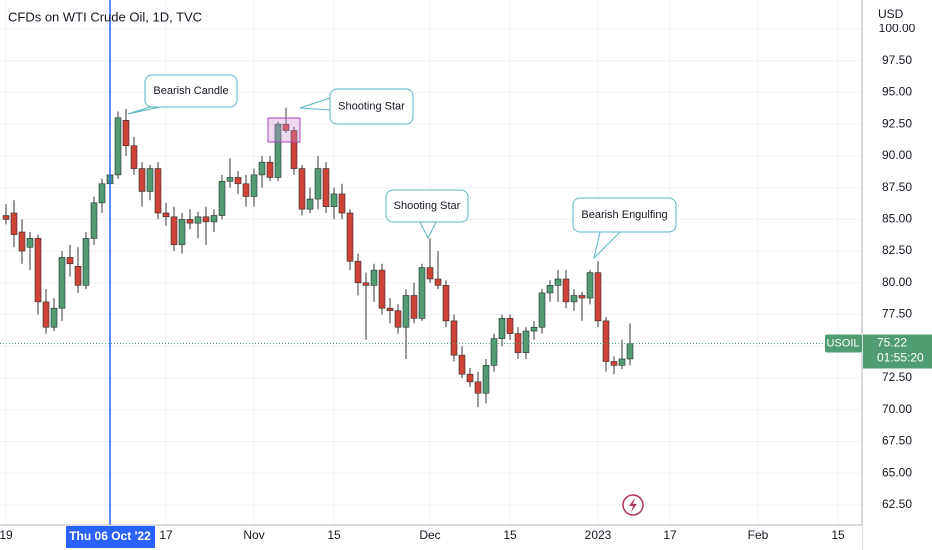  I want to click on highlight-box, so click(284, 130).